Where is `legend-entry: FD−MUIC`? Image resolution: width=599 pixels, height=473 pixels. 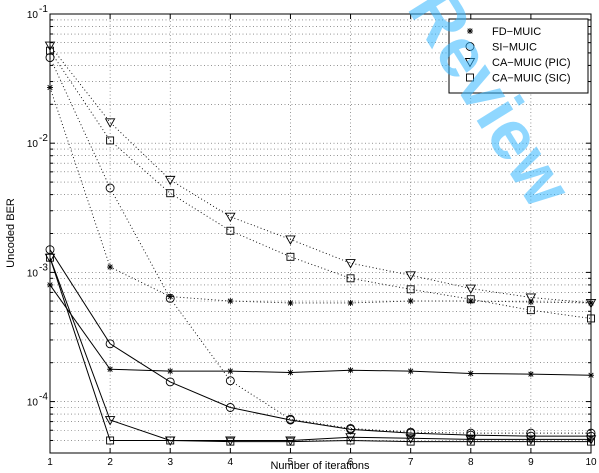
legend-entry: FD−MUIC is located at coordinates (504, 32).